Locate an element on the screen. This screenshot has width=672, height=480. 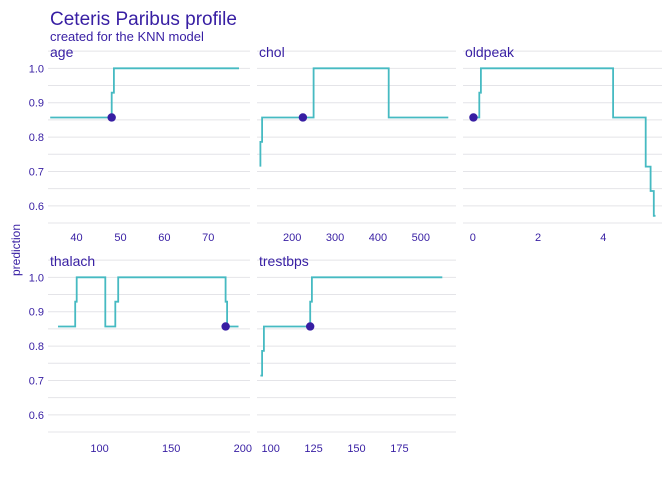
panel-oldpeak: oldpeak 0 2 4 is located at coordinates (562, 144).